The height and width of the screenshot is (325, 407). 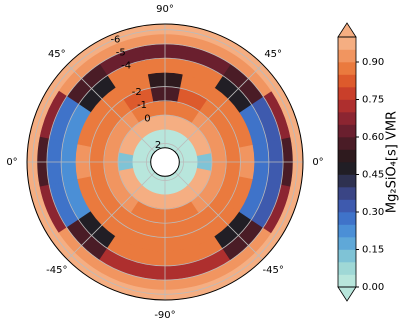 What do you see at coordinates (373, 212) in the screenshot?
I see `colorbar-tick-label: 0.30` at bounding box center [373, 212].